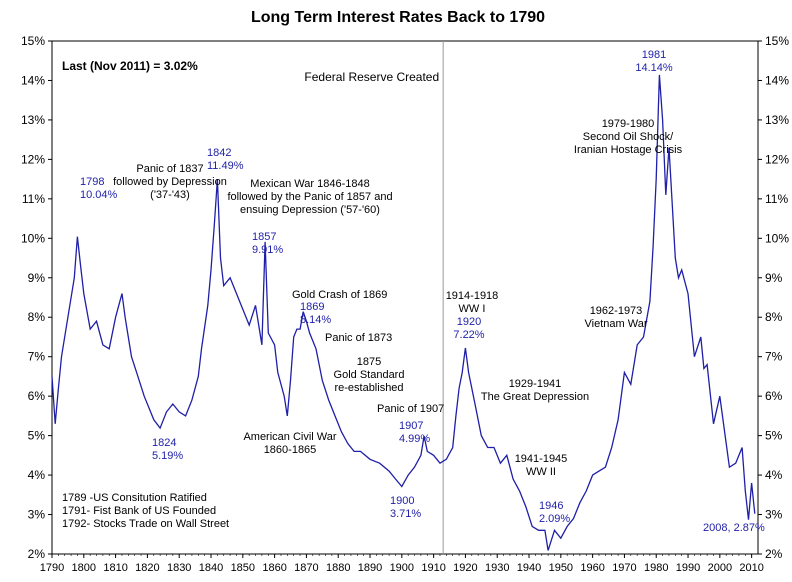 This screenshot has height=582, width=792. I want to click on annotation-text: 1929-1941, so click(535, 384).